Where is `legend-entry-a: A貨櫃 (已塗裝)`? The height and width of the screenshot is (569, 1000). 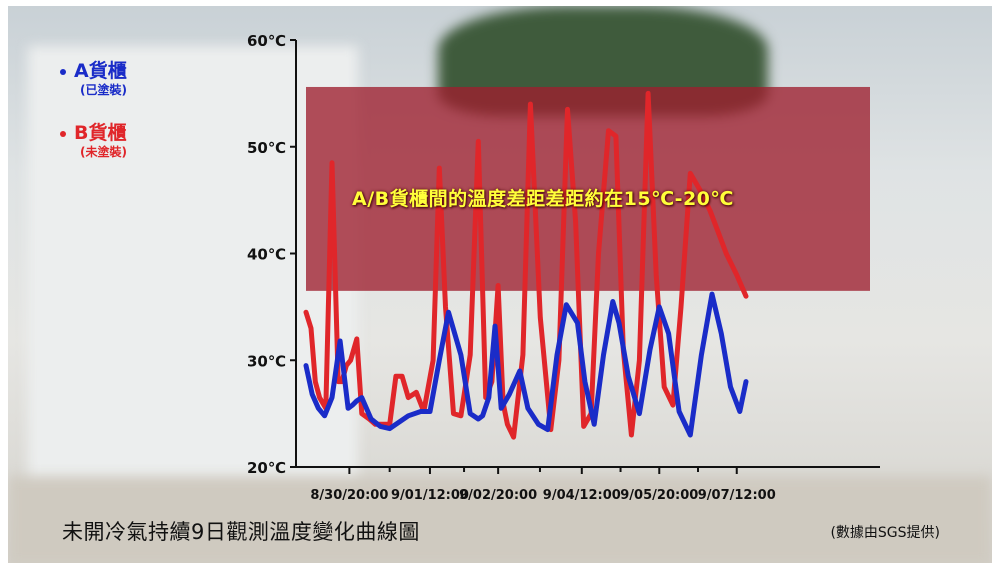
legend-entry-a: A貨櫃 (已塗裝) is located at coordinates (93, 77).